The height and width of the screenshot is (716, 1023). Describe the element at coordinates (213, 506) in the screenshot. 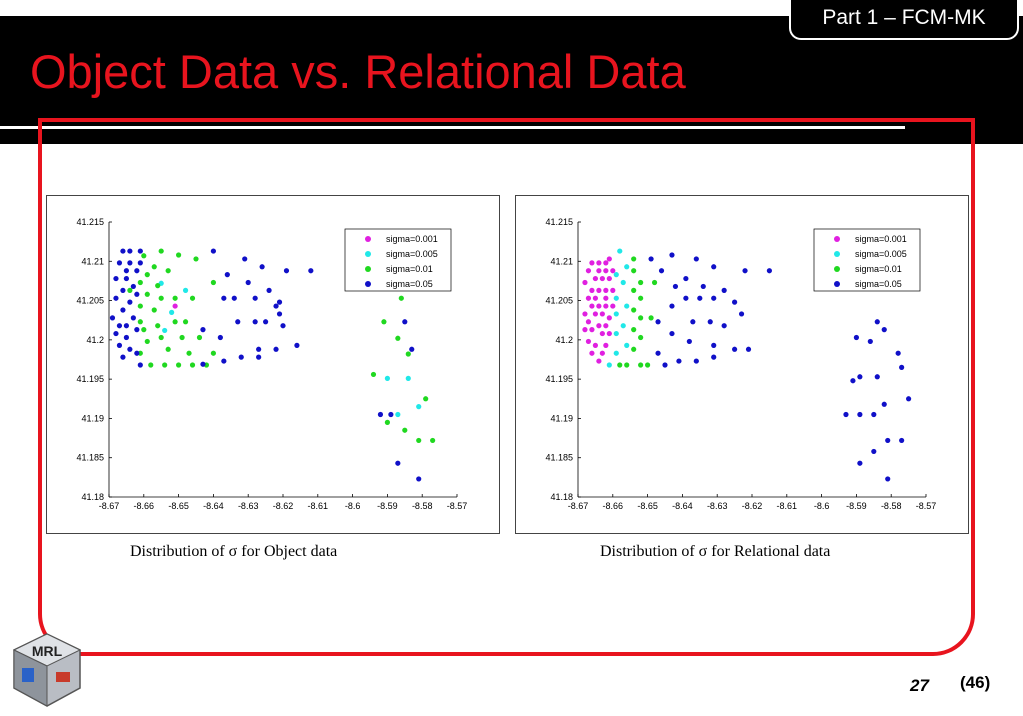

I see `x-tick-label: -8.64` at that location.